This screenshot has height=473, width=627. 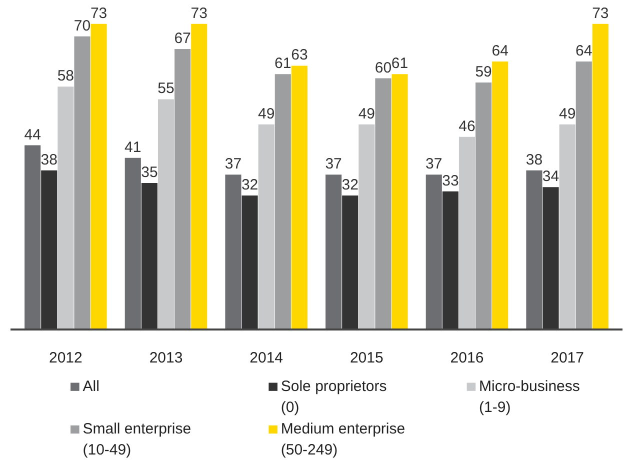 I want to click on x-tick-label: 2013, so click(x=166, y=358).